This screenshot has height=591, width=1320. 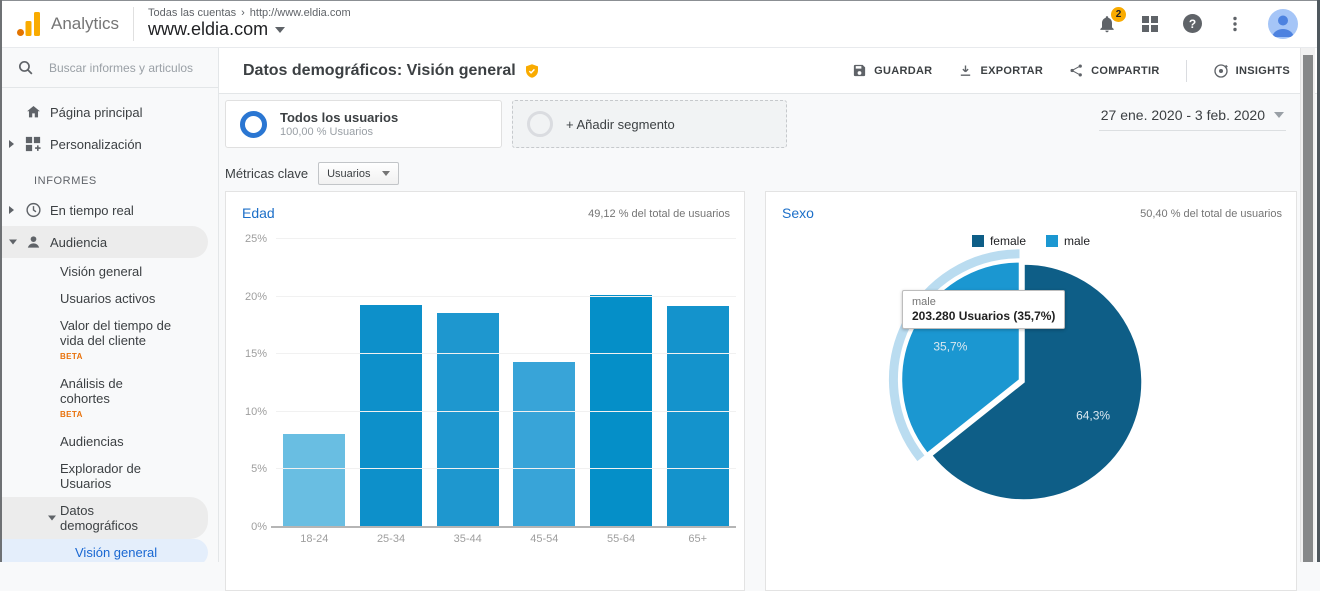 I want to click on avatar, so click(x=1283, y=23).